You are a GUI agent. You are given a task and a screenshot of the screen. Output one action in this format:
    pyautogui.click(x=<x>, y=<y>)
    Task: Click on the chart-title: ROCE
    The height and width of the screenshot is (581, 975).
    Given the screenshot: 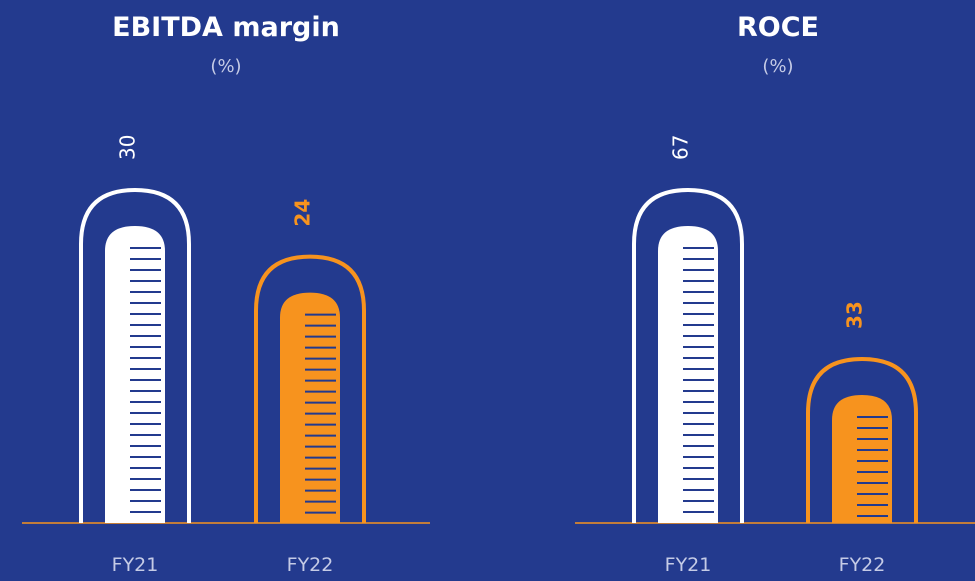 What is the action you would take?
    pyautogui.click(x=778, y=27)
    